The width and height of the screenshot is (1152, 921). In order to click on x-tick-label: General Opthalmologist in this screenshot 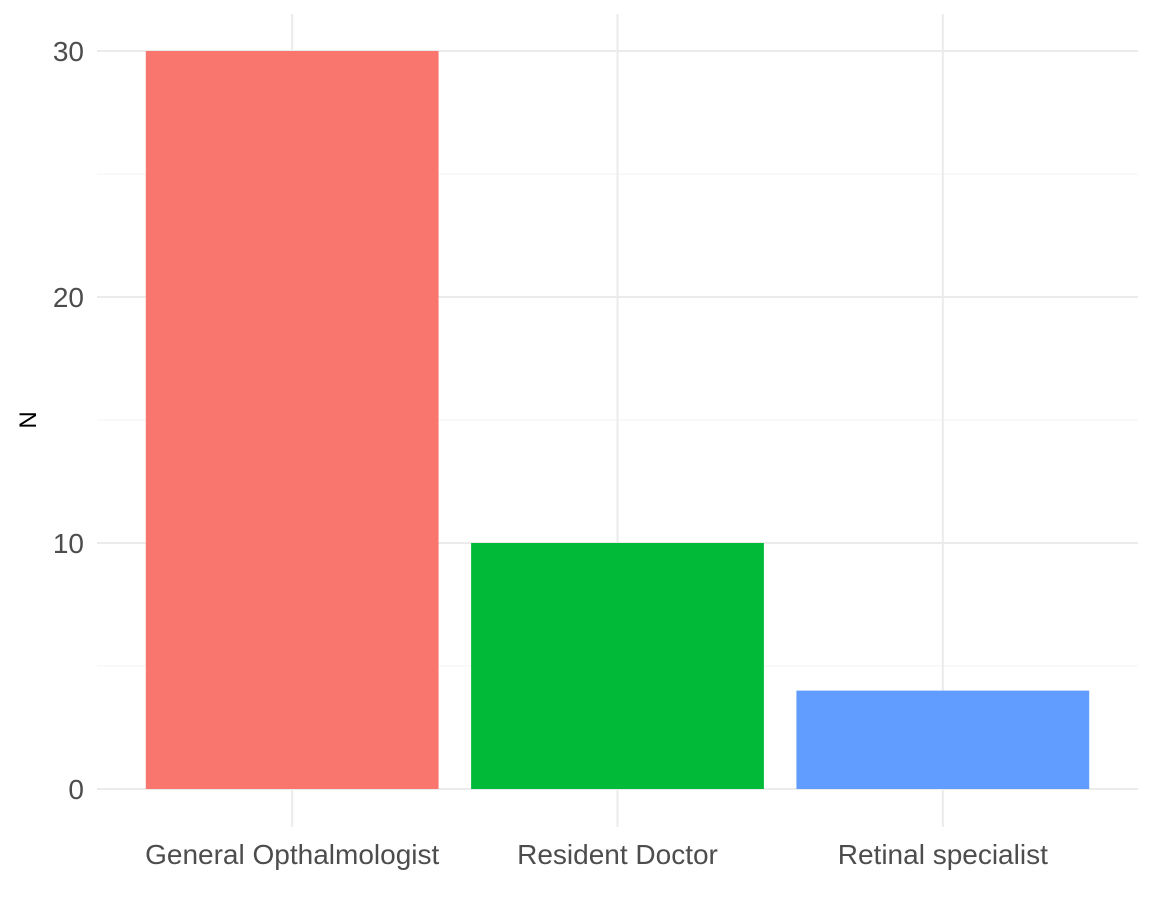, I will do `click(292, 854)`.